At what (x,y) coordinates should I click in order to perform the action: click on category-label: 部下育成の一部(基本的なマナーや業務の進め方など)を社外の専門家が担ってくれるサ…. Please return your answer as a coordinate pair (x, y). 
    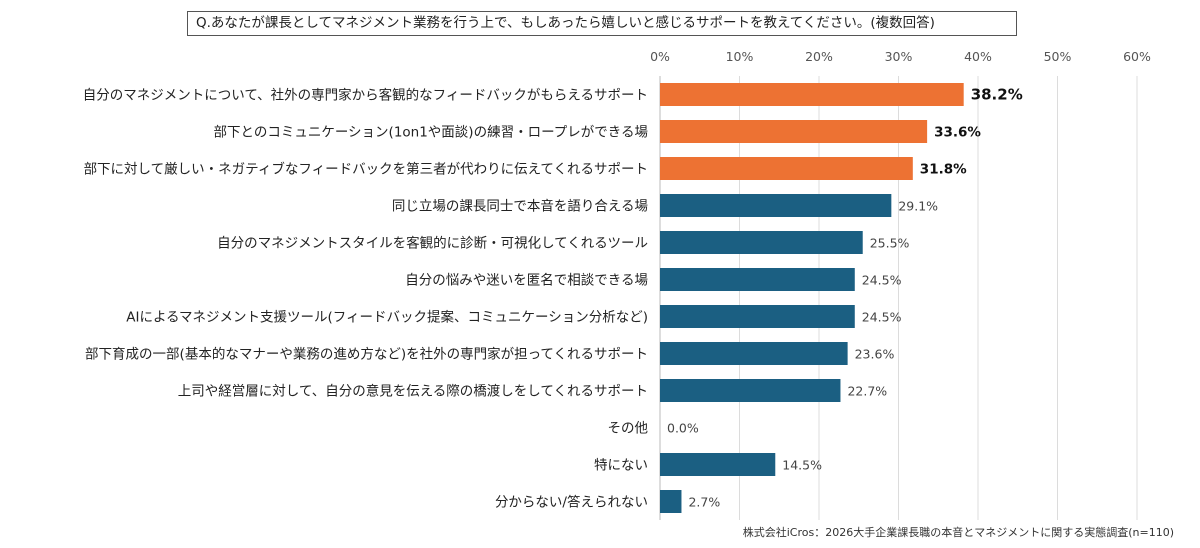
    Looking at the image, I should click on (366, 354).